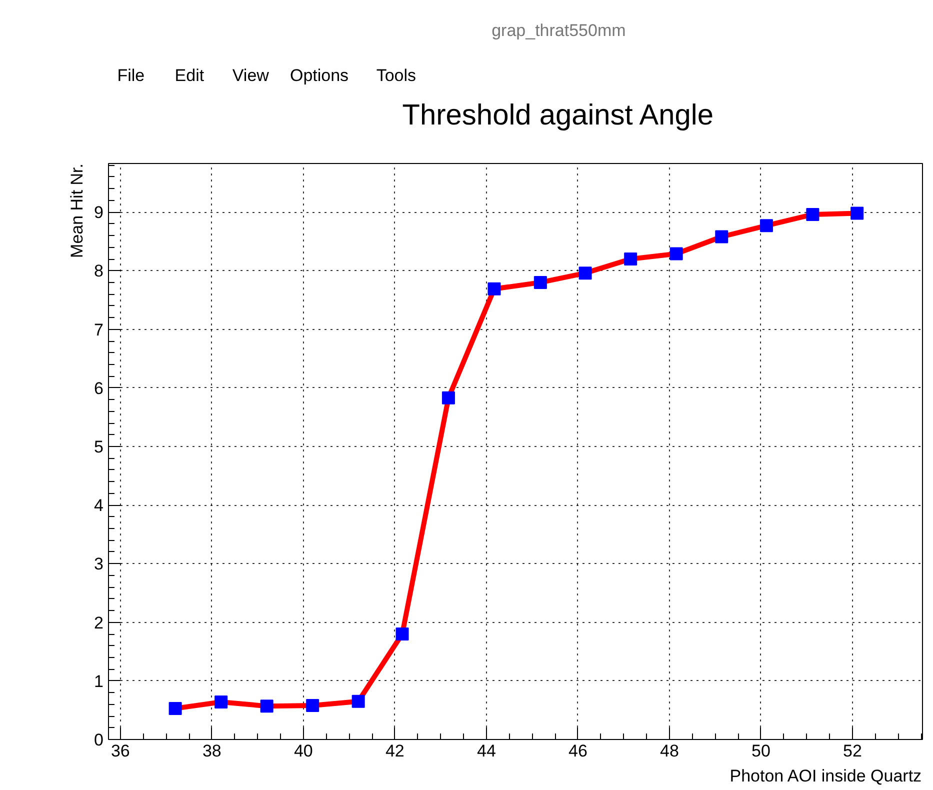 The height and width of the screenshot is (790, 933). Describe the element at coordinates (99, 681) in the screenshot. I see `y-tick-label: 1` at that location.